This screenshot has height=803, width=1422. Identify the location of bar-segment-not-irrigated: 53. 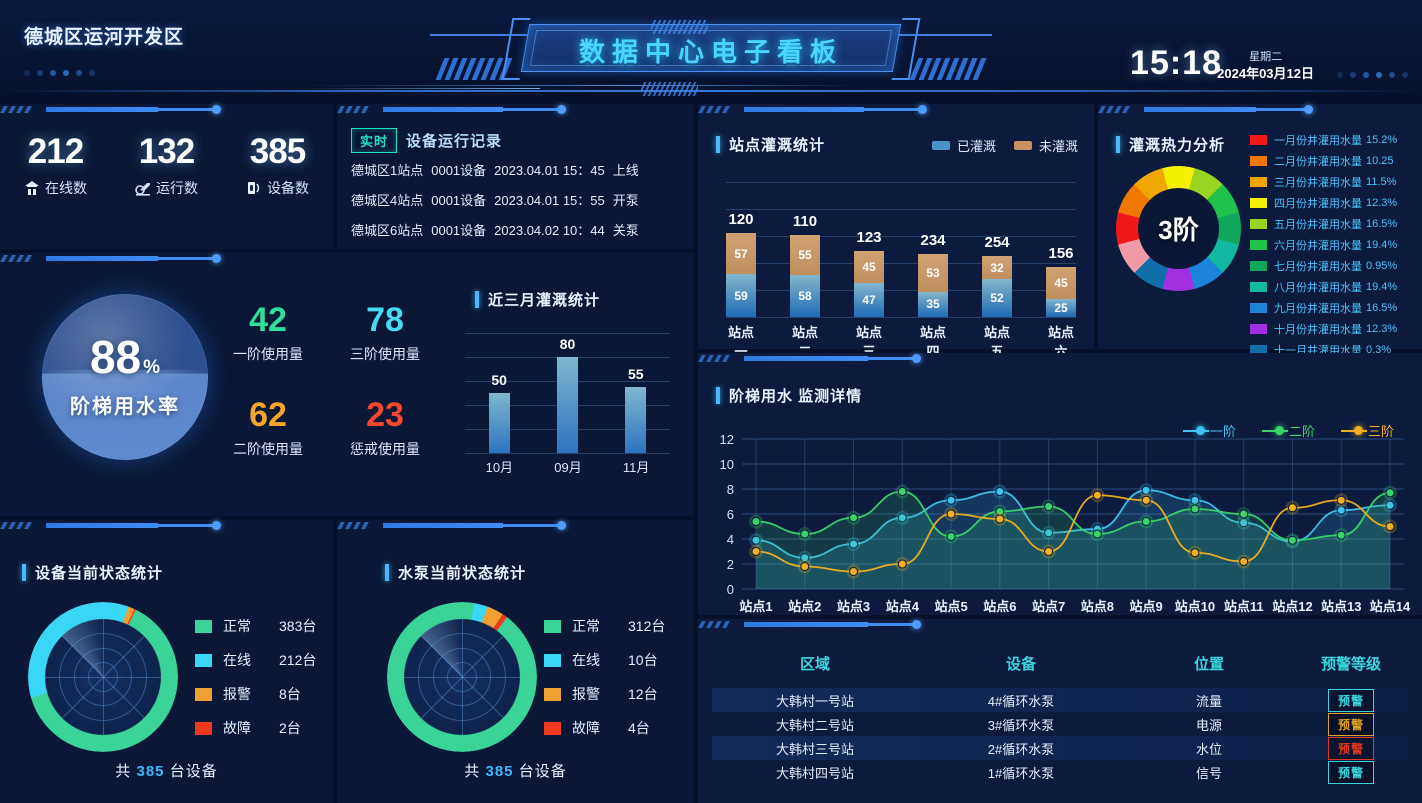
(933, 272).